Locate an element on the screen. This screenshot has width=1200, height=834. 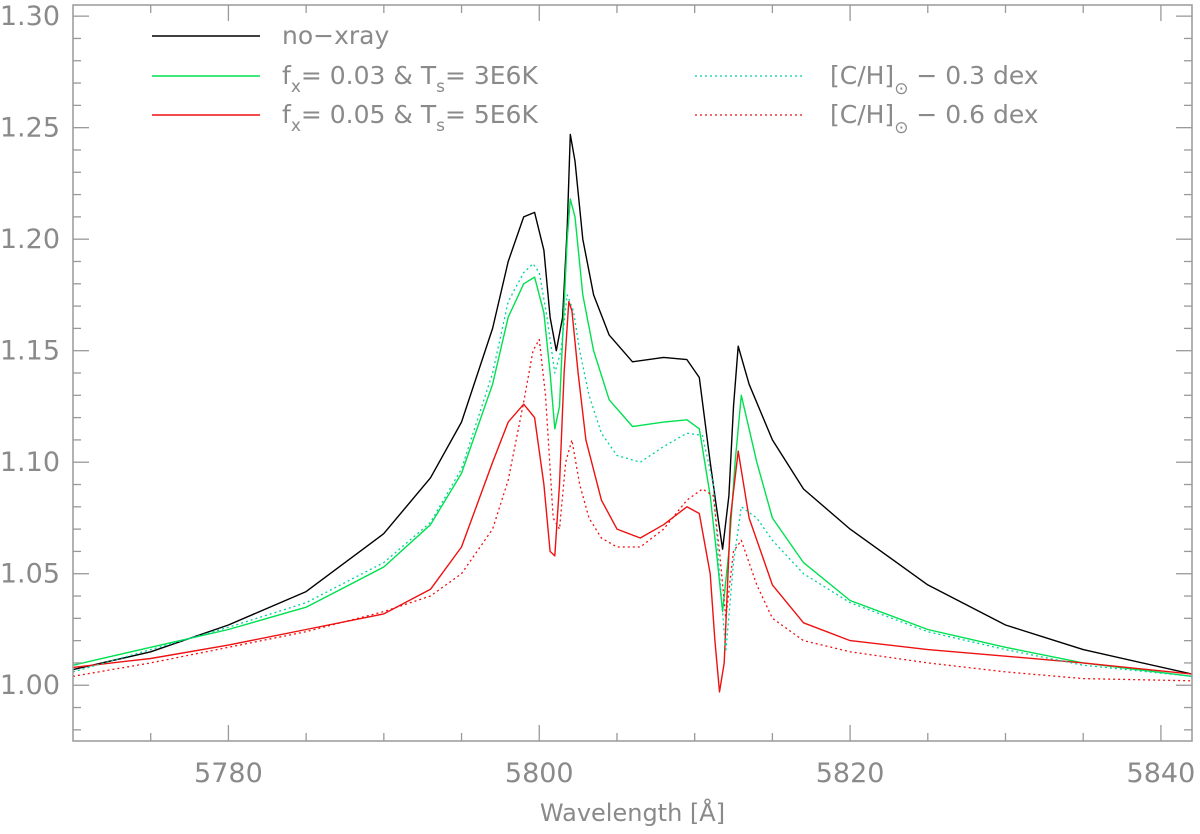
legend-label-0: no−xray is located at coordinates (335, 35).